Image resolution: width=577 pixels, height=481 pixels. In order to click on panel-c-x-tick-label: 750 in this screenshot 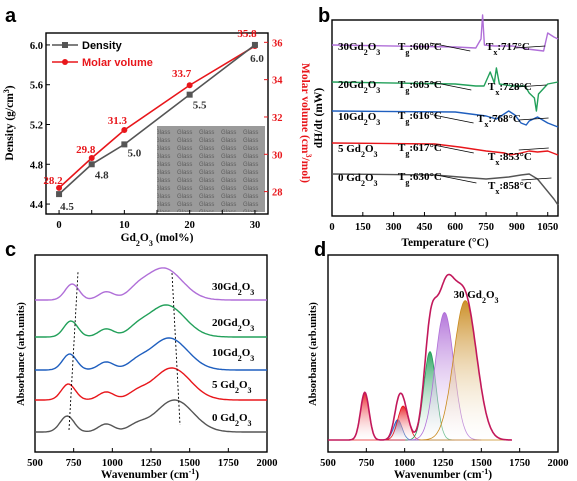, I will do `click(74, 463)`.